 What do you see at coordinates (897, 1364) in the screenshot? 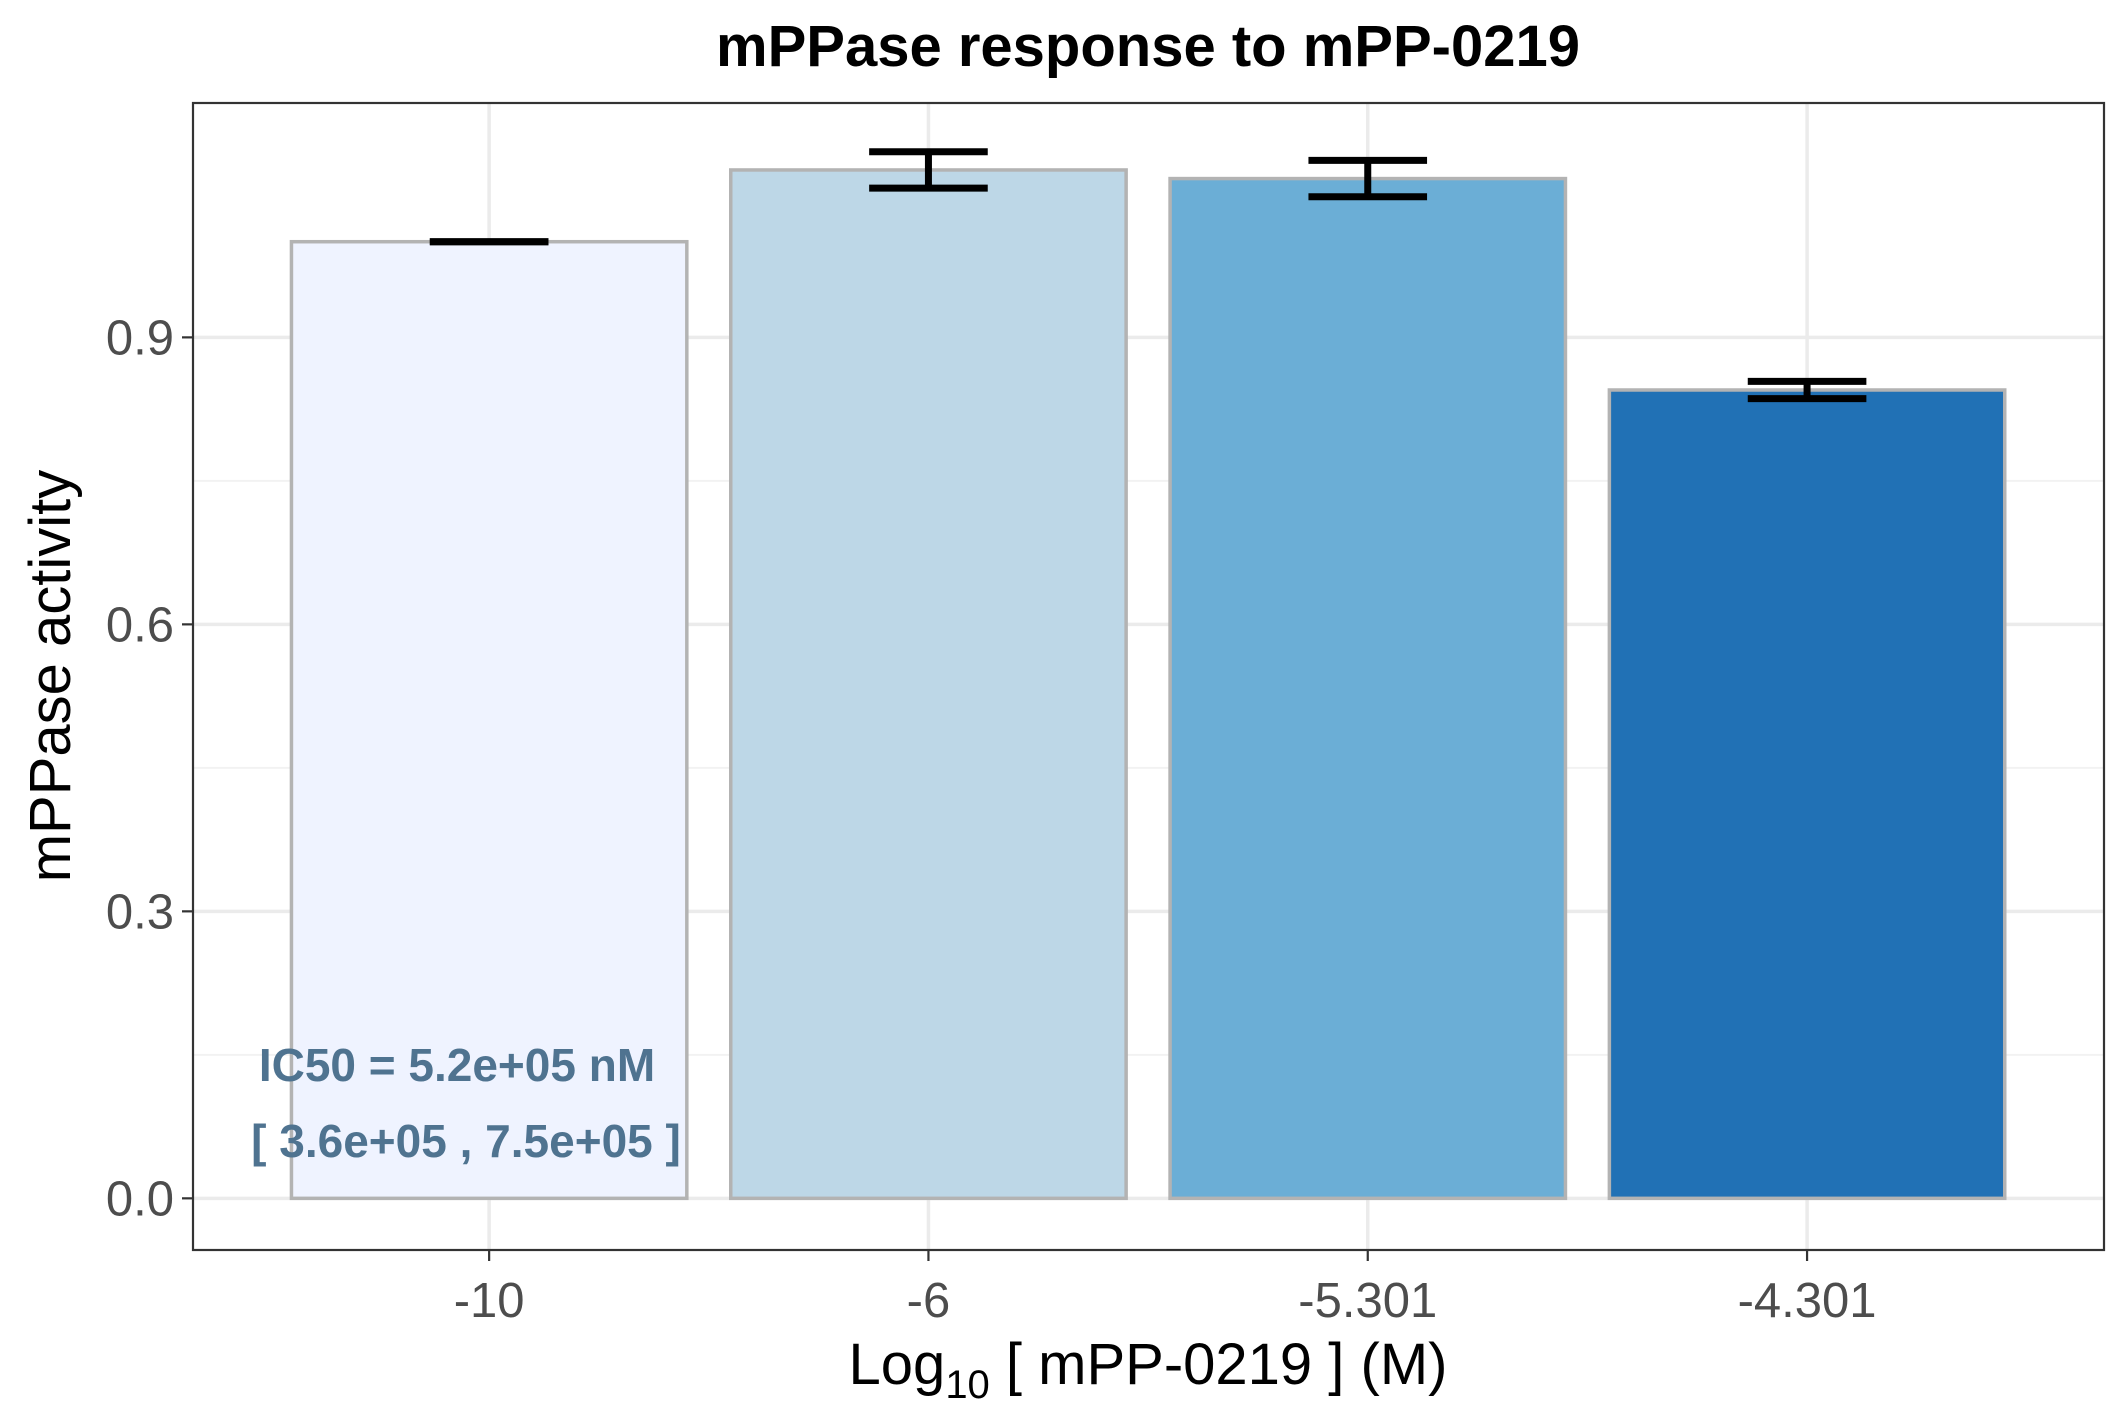
I see `x-axis-title-prefix: Log` at bounding box center [897, 1364].